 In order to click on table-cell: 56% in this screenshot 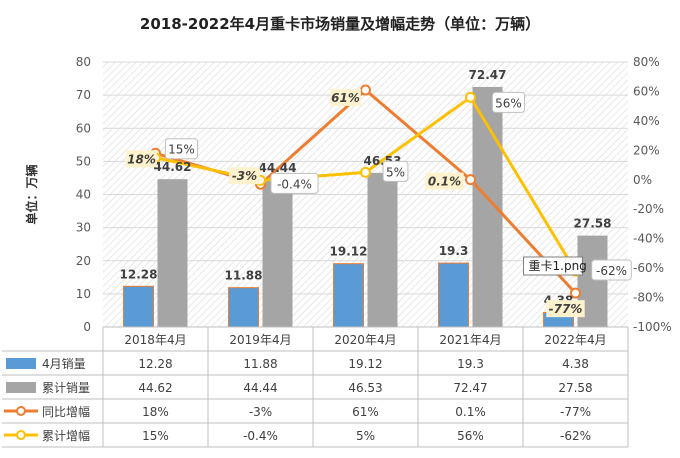, I will do `click(470, 436)`.